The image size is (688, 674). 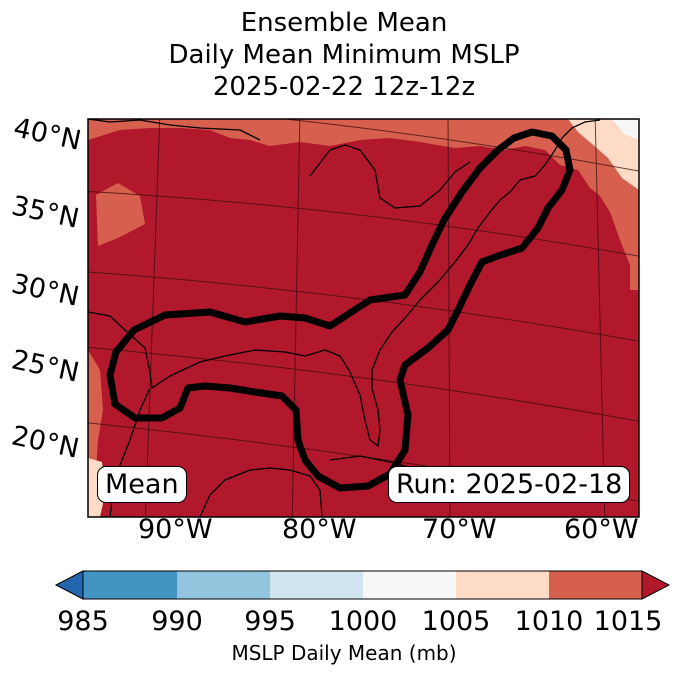 What do you see at coordinates (363, 384) in the screenshot?
I see `parallel-25n` at bounding box center [363, 384].